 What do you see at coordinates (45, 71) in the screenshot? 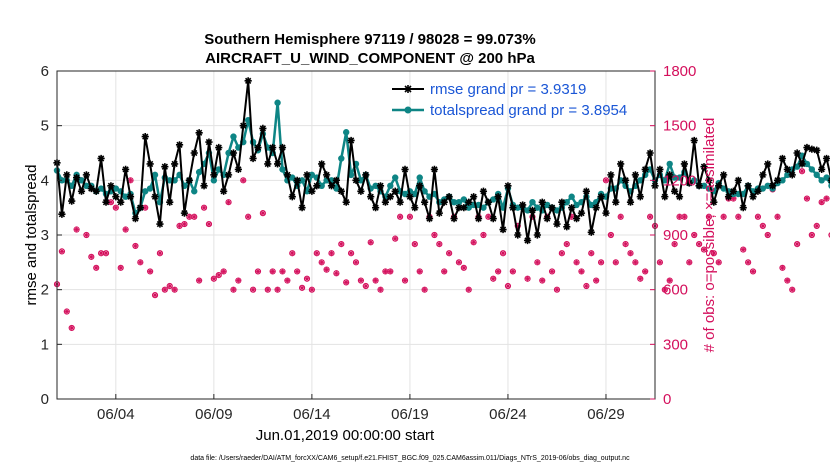
I see `y-tick-label: 6` at bounding box center [45, 71].